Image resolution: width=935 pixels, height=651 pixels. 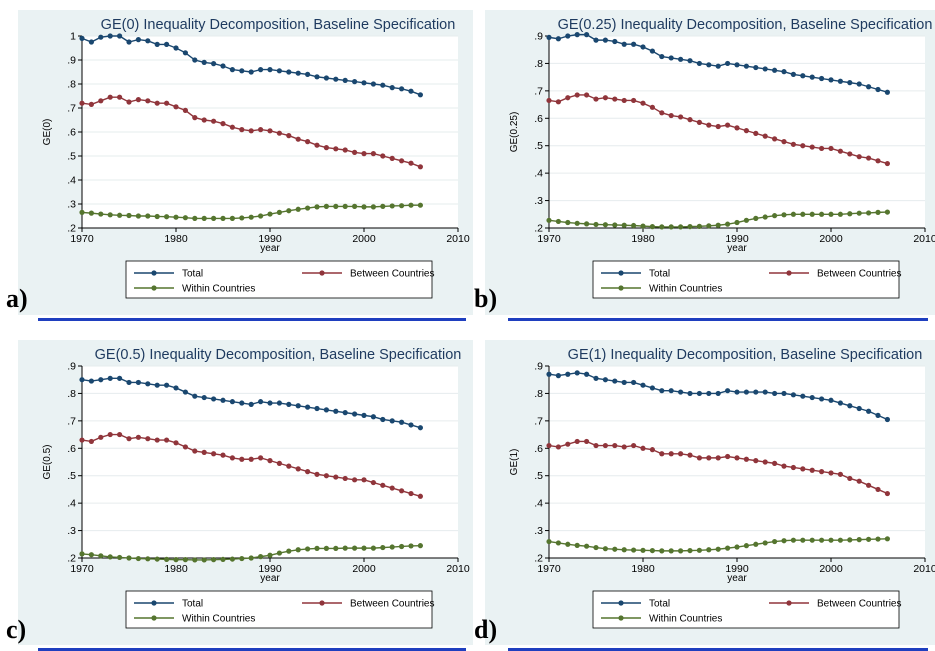 What do you see at coordinates (47, 132) in the screenshot?
I see `y-axis-label: GE(0)` at bounding box center [47, 132].